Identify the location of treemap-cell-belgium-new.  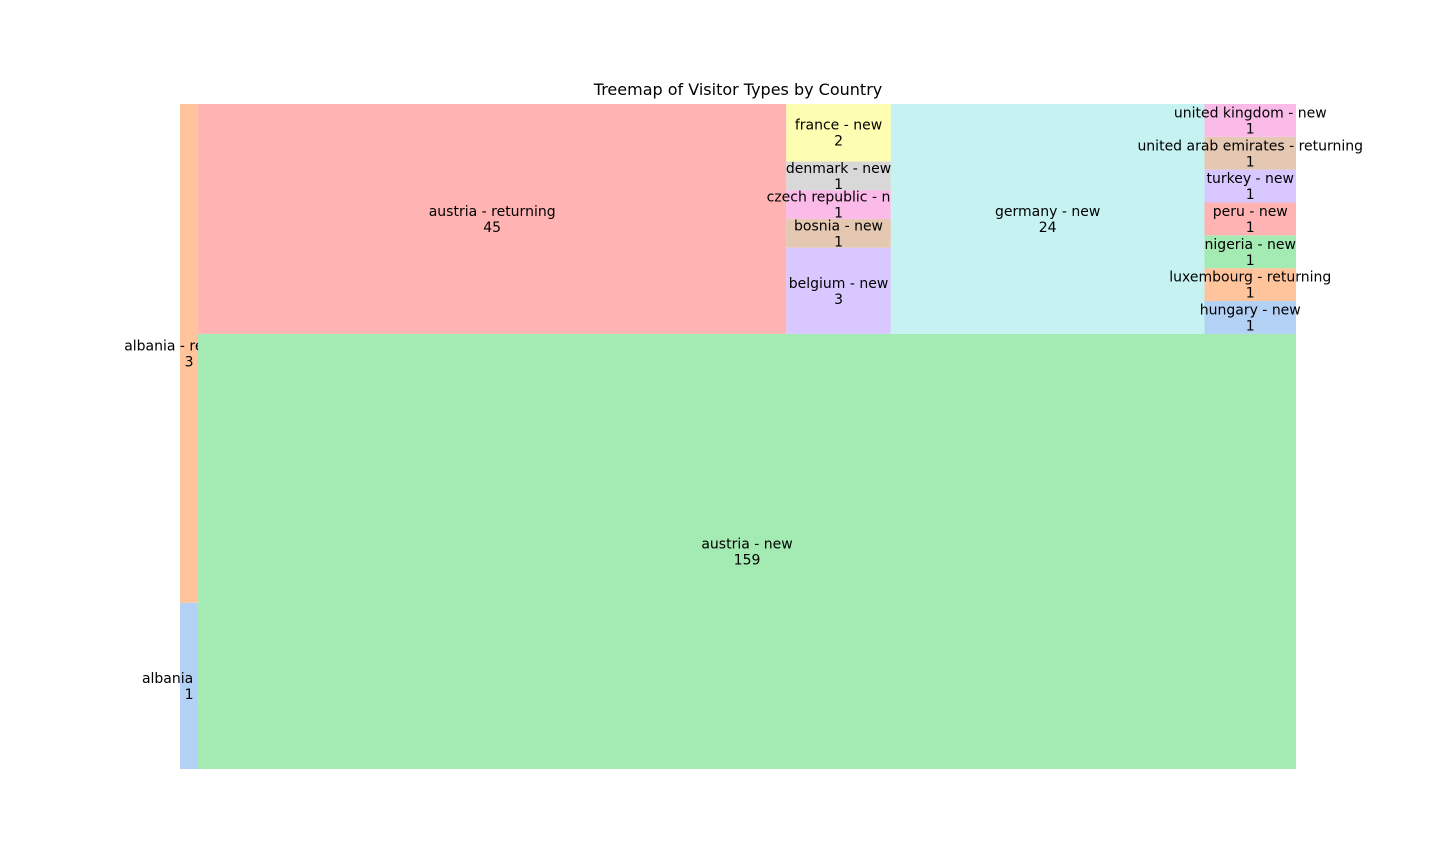
(838, 290).